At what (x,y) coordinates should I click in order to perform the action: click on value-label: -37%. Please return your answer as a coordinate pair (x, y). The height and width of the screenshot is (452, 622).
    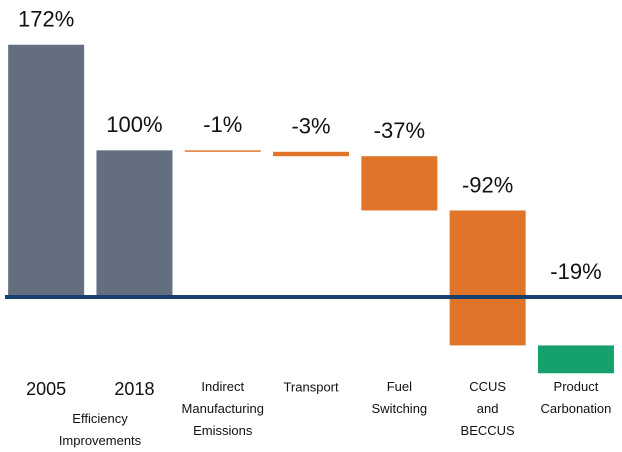
    Looking at the image, I should click on (399, 130).